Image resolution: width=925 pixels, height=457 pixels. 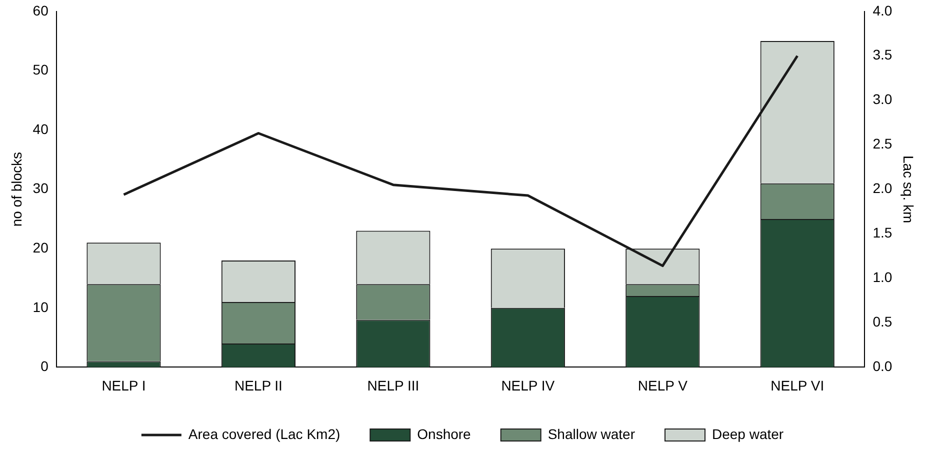 I want to click on y2-tick-label: 0.0, so click(x=882, y=366).